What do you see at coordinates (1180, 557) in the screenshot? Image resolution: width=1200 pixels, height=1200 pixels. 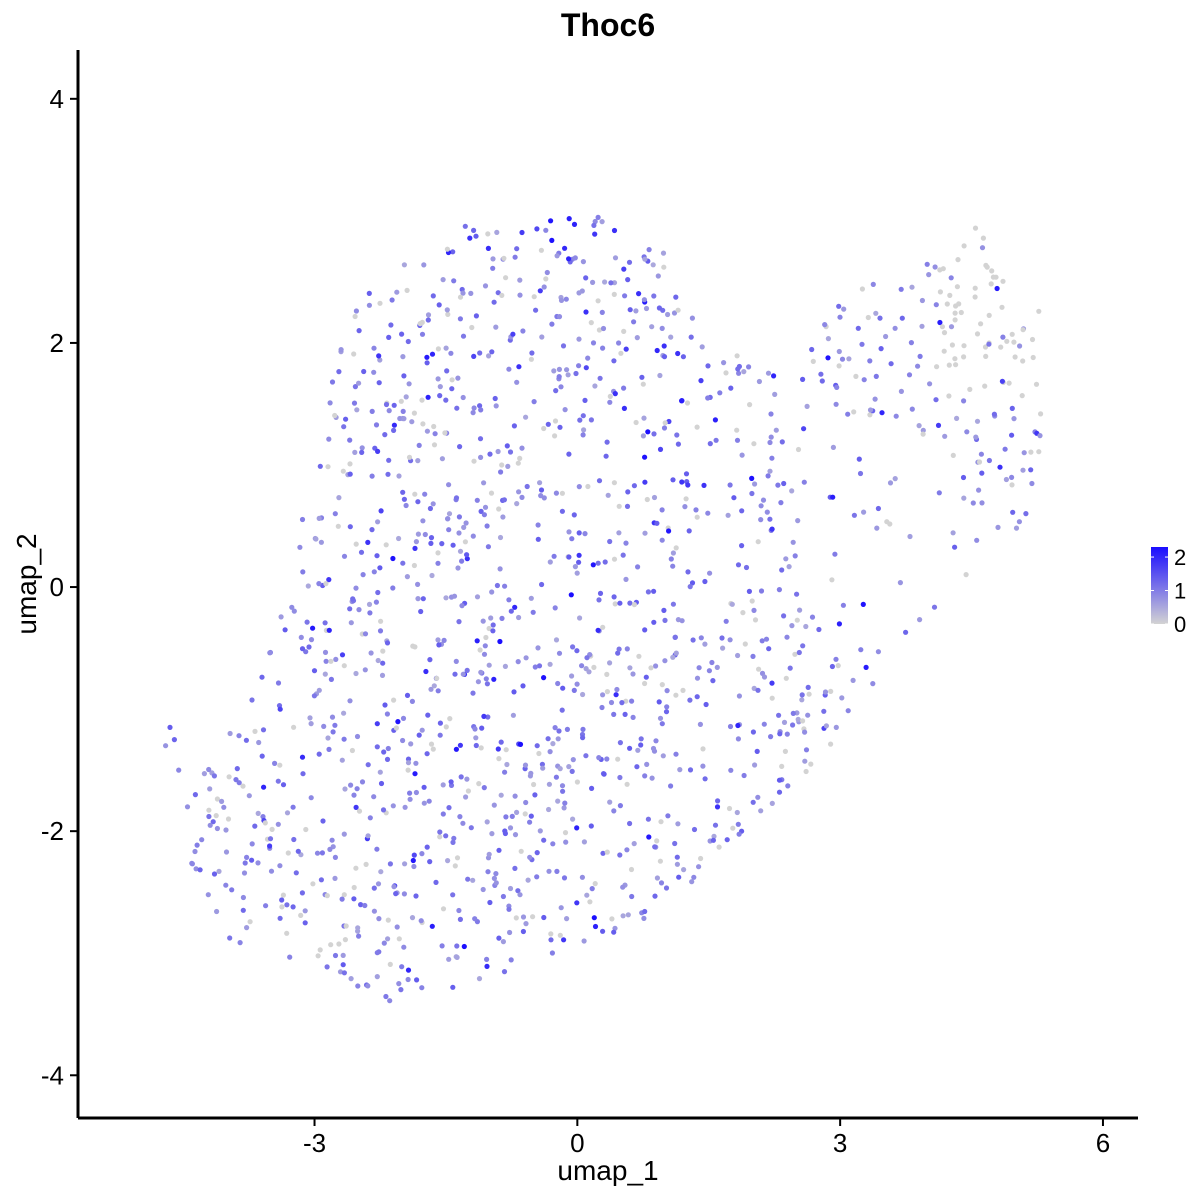 I see `colorbar-tick-label: 2` at bounding box center [1180, 557].